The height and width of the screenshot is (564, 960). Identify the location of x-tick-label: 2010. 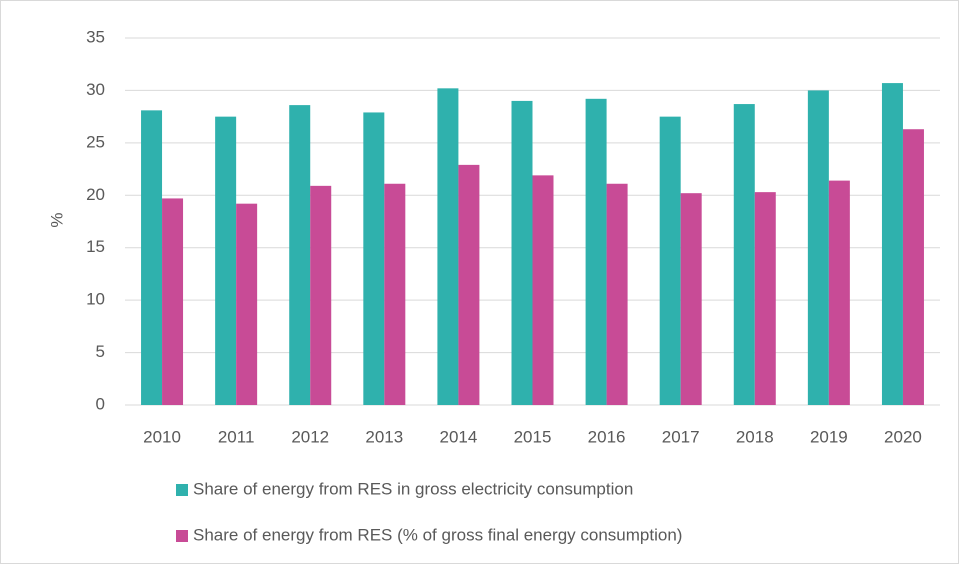
(162, 436).